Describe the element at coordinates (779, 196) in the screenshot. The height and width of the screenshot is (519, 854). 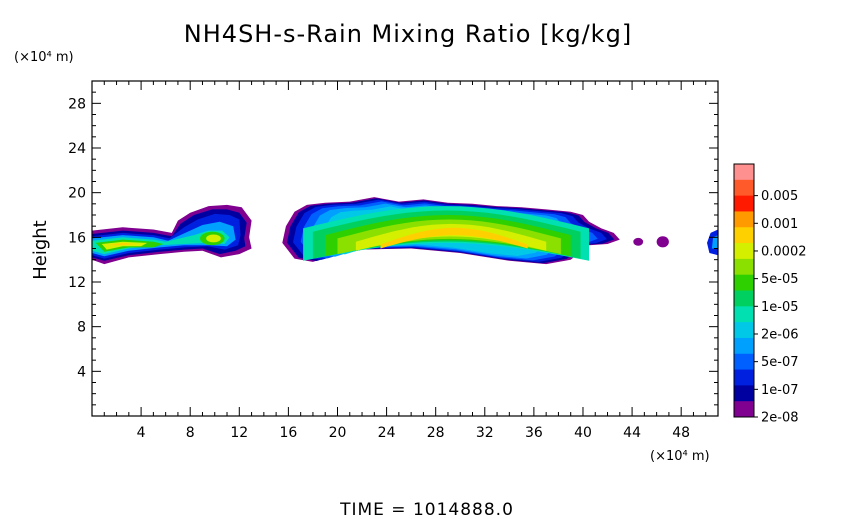
I see `colorbar-label: 0.005` at that location.